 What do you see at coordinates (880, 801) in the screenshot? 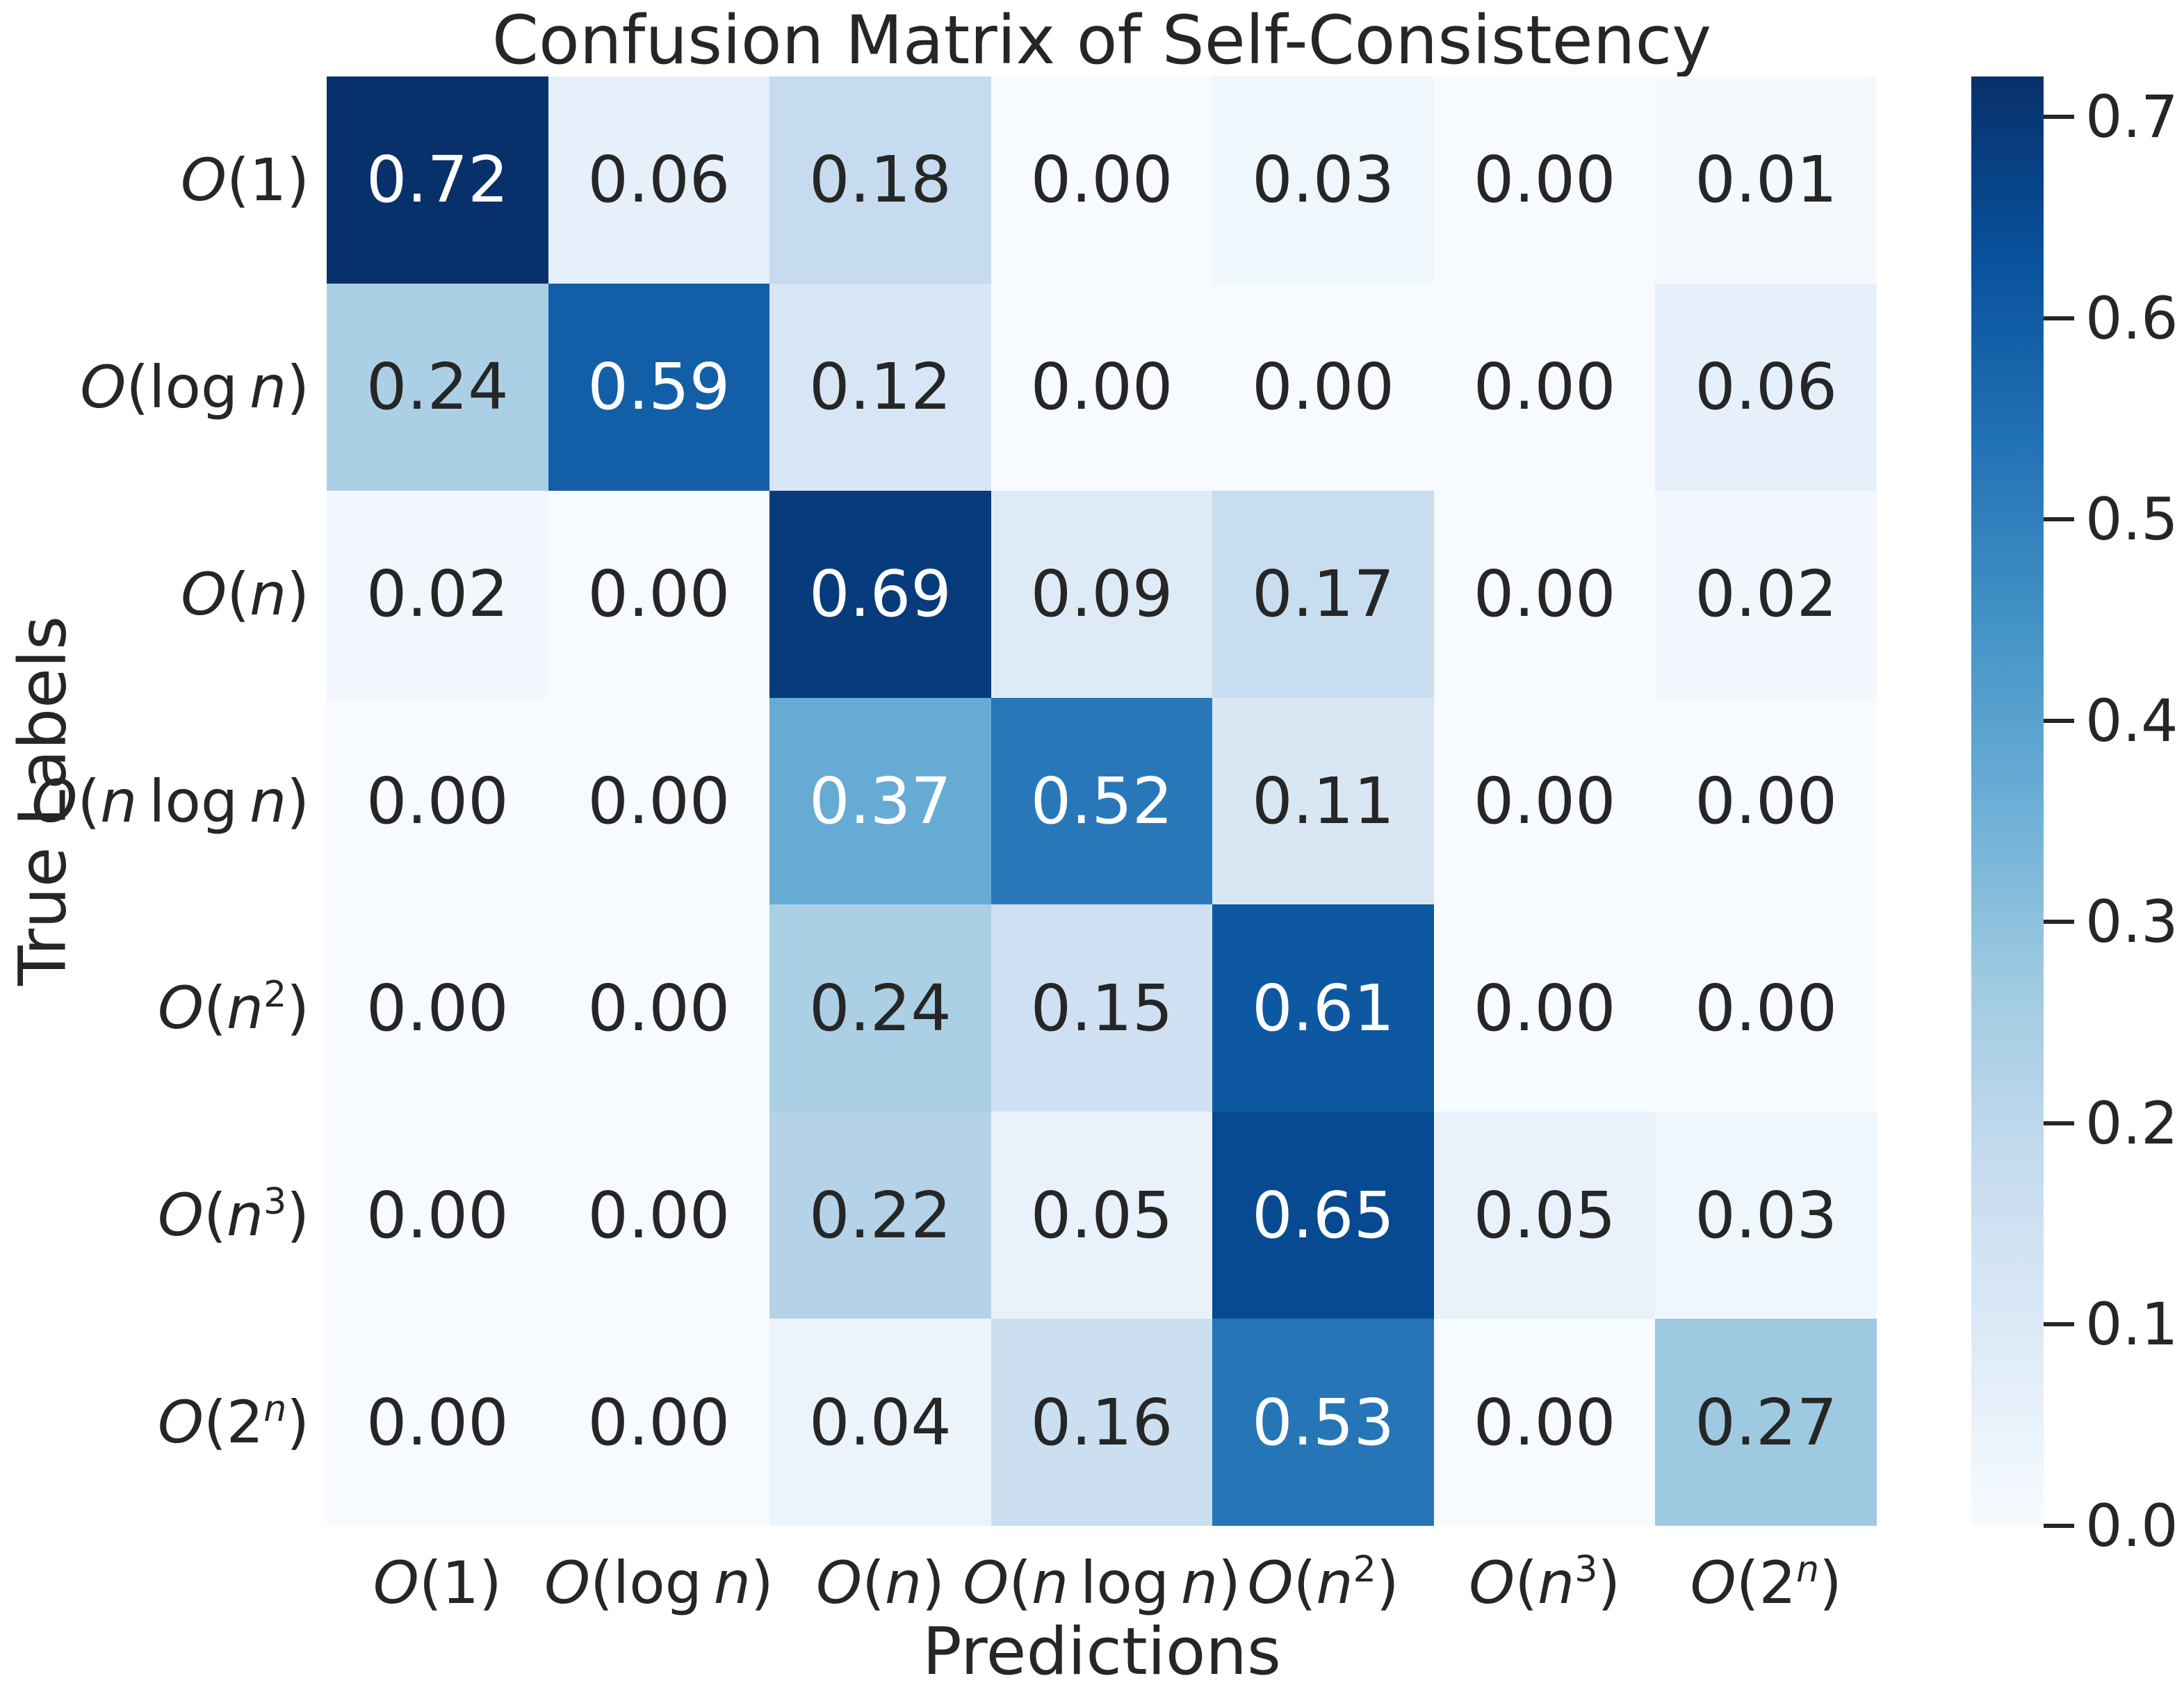
I see `heatmap-cell: 0.37` at bounding box center [880, 801].